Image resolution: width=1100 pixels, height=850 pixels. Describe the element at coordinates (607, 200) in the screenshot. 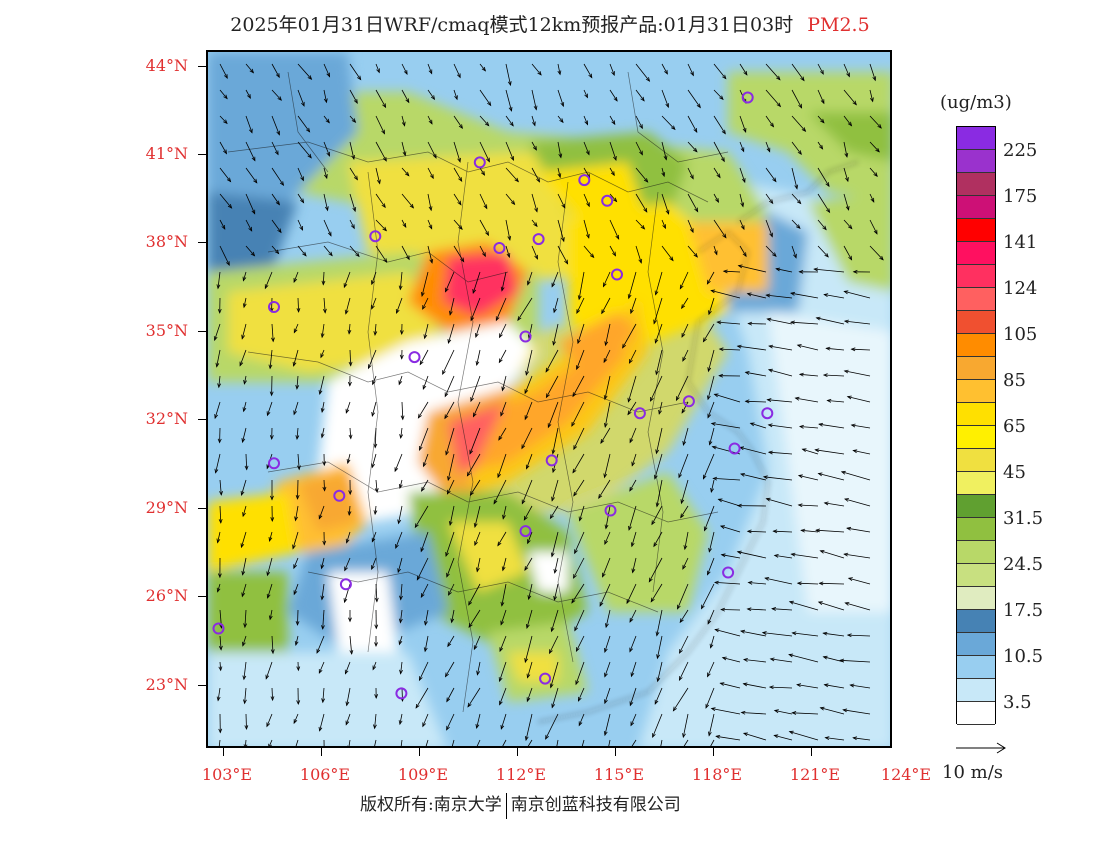

I see `station-marker` at that location.